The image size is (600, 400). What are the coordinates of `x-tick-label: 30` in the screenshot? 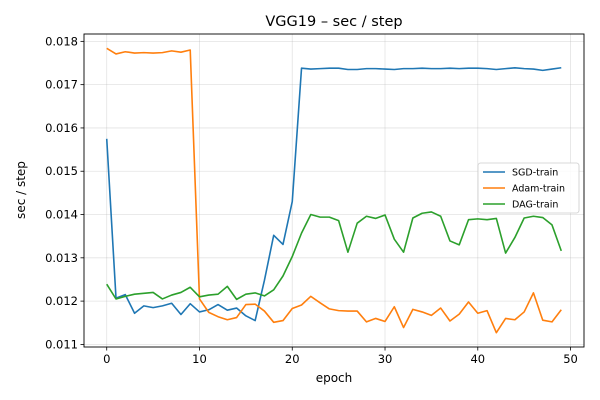 It's located at (385, 359).